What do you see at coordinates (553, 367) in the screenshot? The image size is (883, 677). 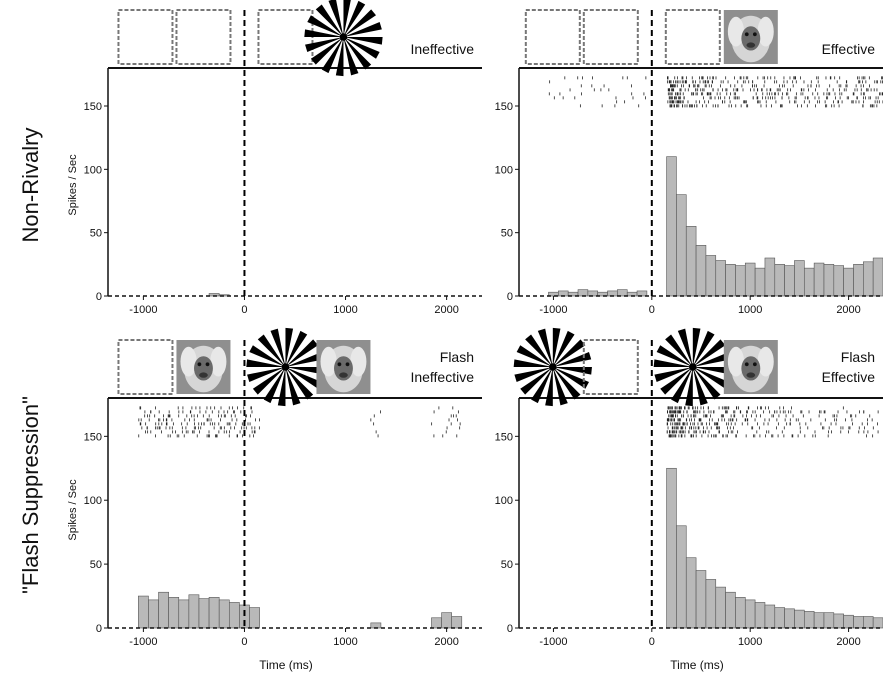 I see `sunburst-center` at bounding box center [553, 367].